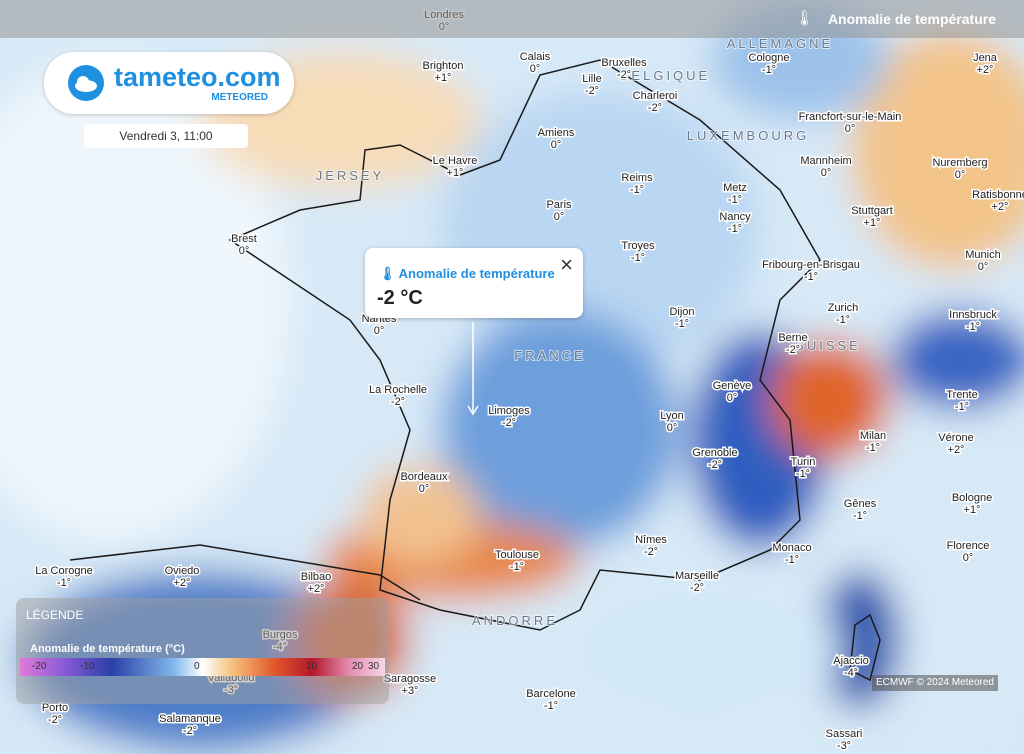 The image size is (1024, 754). Describe the element at coordinates (714, 453) in the screenshot. I see `city-name: Grenoble` at that location.